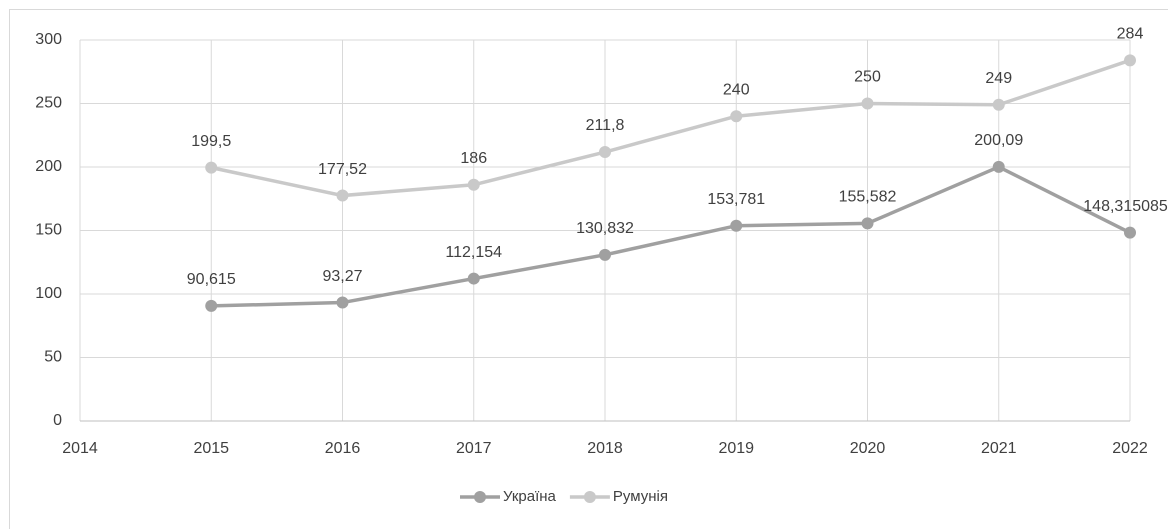 Image resolution: width=1168 pixels, height=529 pixels. Describe the element at coordinates (640, 496) in the screenshot. I see `legend-label: Румунія` at that location.